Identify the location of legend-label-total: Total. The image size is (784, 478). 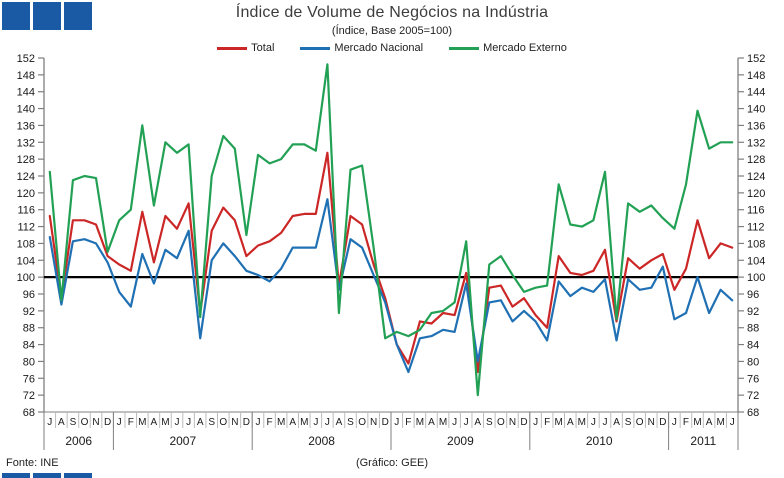
(263, 48).